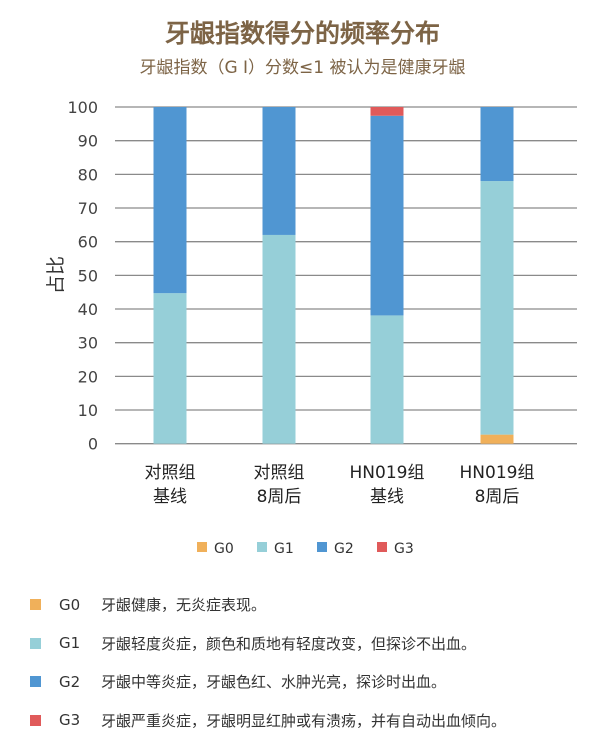  I want to click on y-tick-label: 30, so click(88, 343).